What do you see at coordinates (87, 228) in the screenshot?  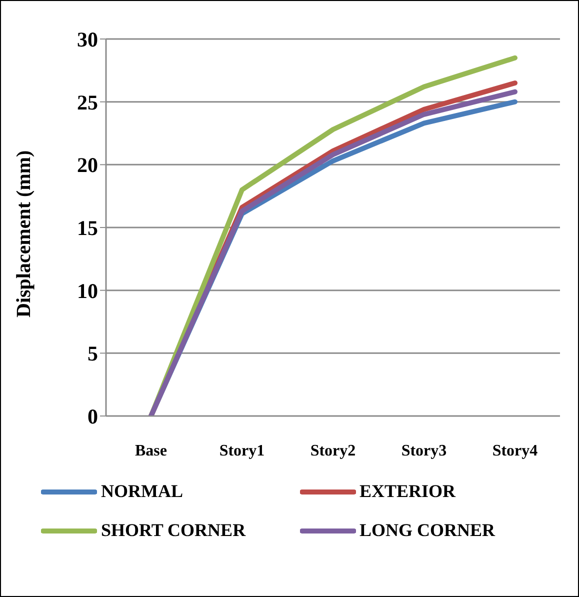 I see `y-tick-label: 15` at bounding box center [87, 228].